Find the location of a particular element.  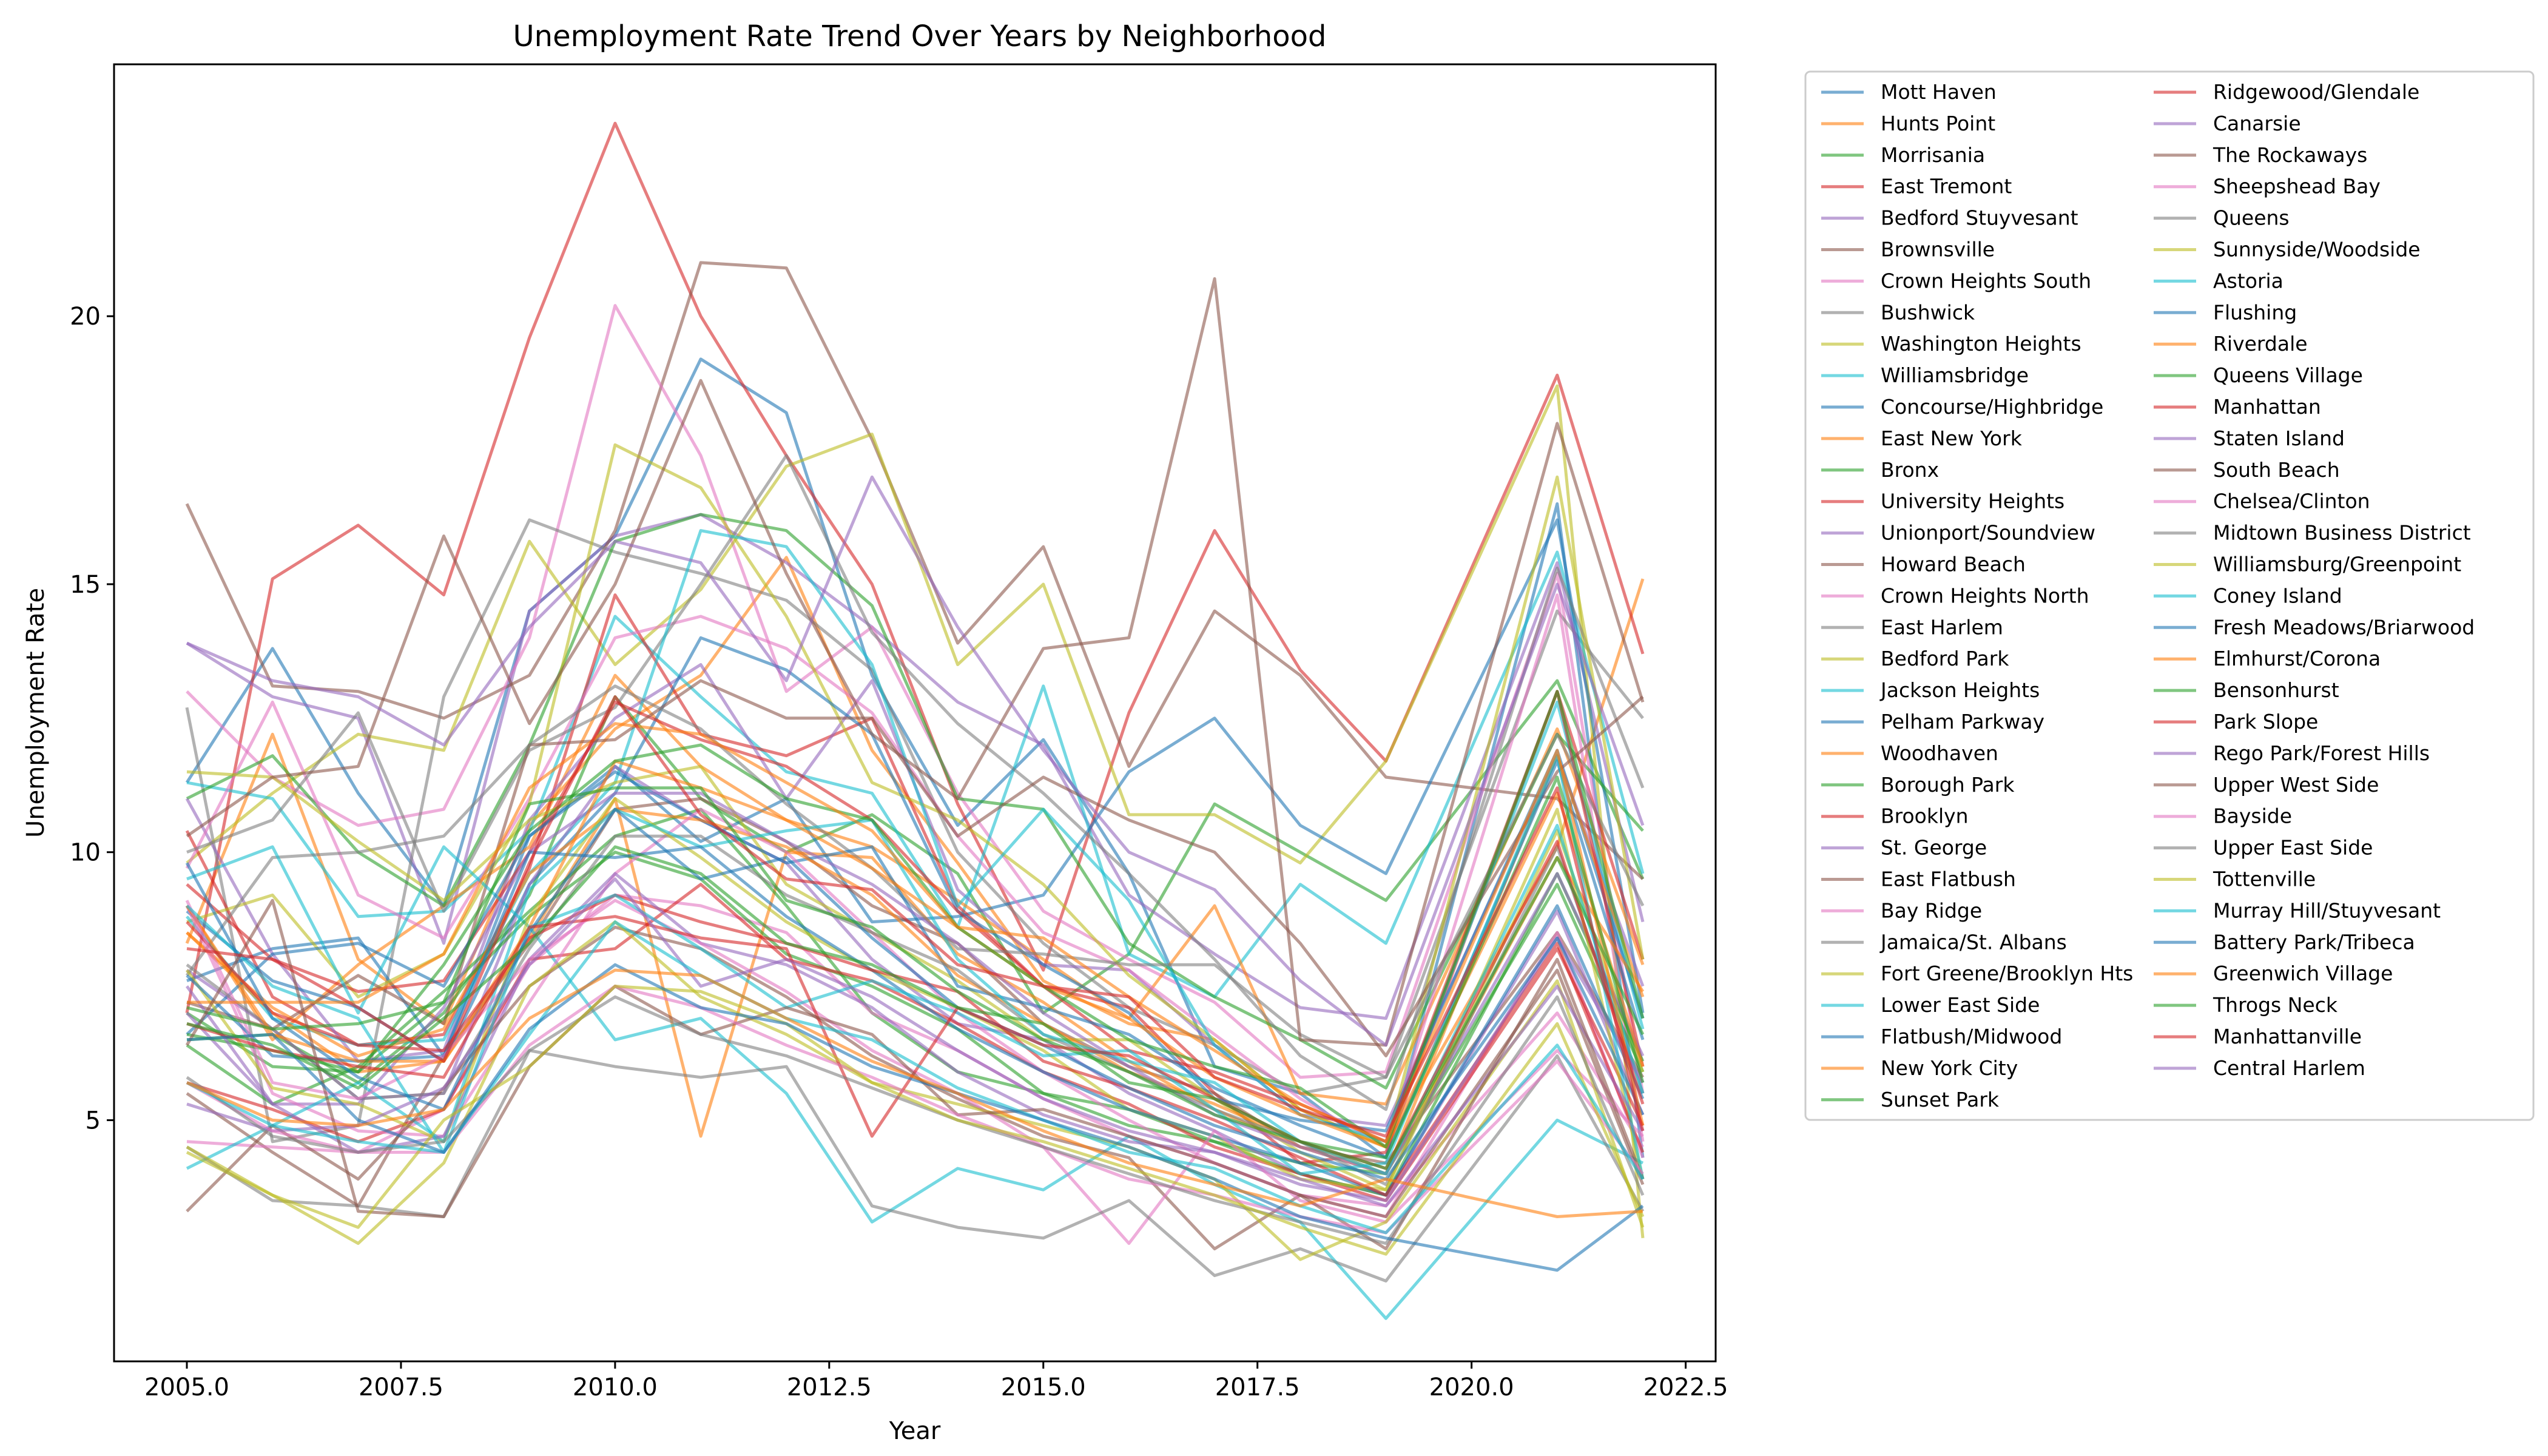

legend-label-52: Bensonhurst is located at coordinates (2276, 690).